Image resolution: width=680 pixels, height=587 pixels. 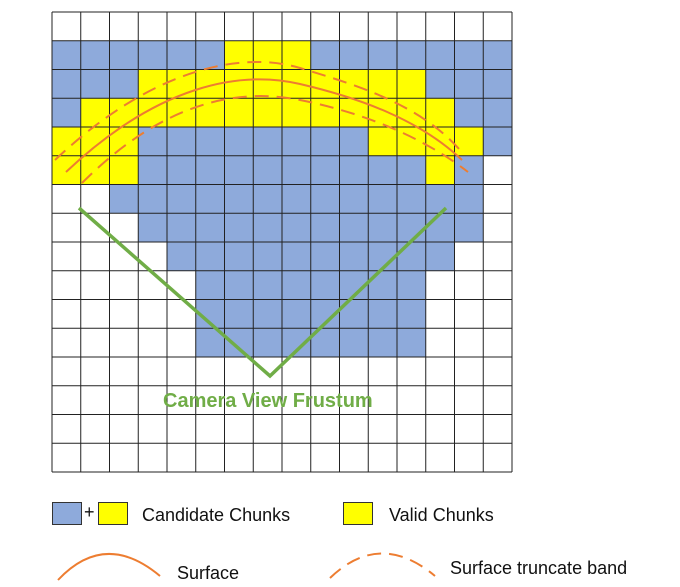 What do you see at coordinates (216, 515) in the screenshot?
I see `legend-candidate-label: Candidate Chunks` at bounding box center [216, 515].